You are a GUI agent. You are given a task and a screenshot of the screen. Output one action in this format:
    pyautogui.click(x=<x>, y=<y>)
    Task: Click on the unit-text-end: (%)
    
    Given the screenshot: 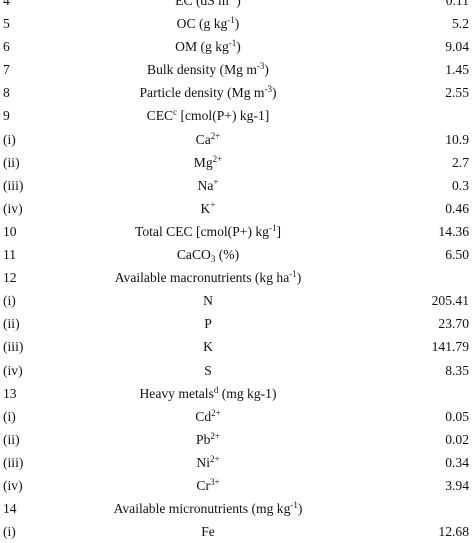 What is the action you would take?
    pyautogui.click(x=227, y=255)
    